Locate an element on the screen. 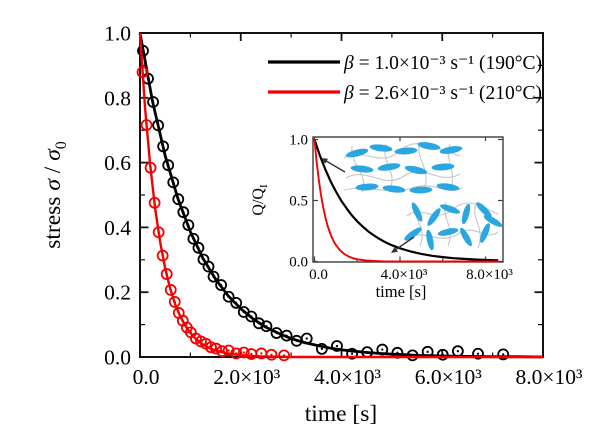  x-tick-label: 4.0×10³ is located at coordinates (348, 377).